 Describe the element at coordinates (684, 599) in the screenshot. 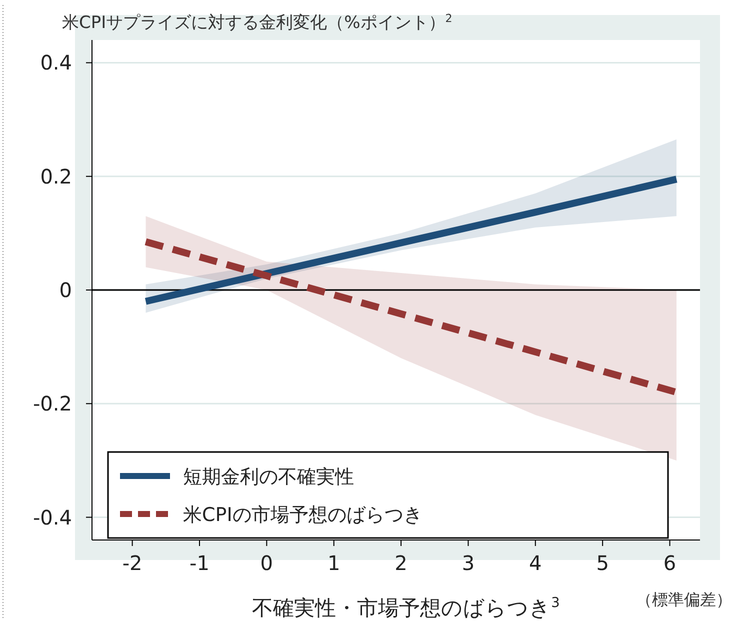

I see `text: （標準偏差）` at that location.